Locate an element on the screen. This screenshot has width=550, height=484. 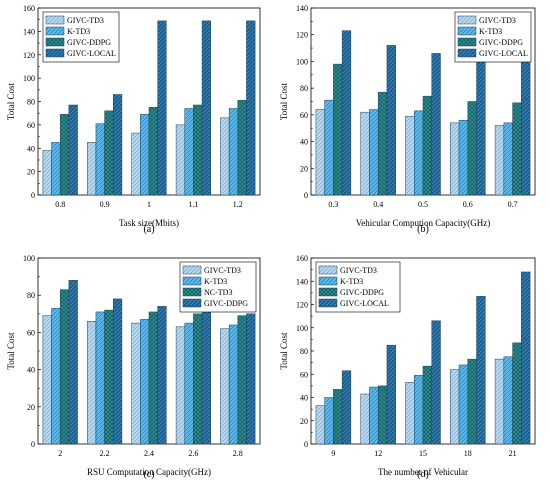
x-tick-label: 2.4 is located at coordinates (149, 453).